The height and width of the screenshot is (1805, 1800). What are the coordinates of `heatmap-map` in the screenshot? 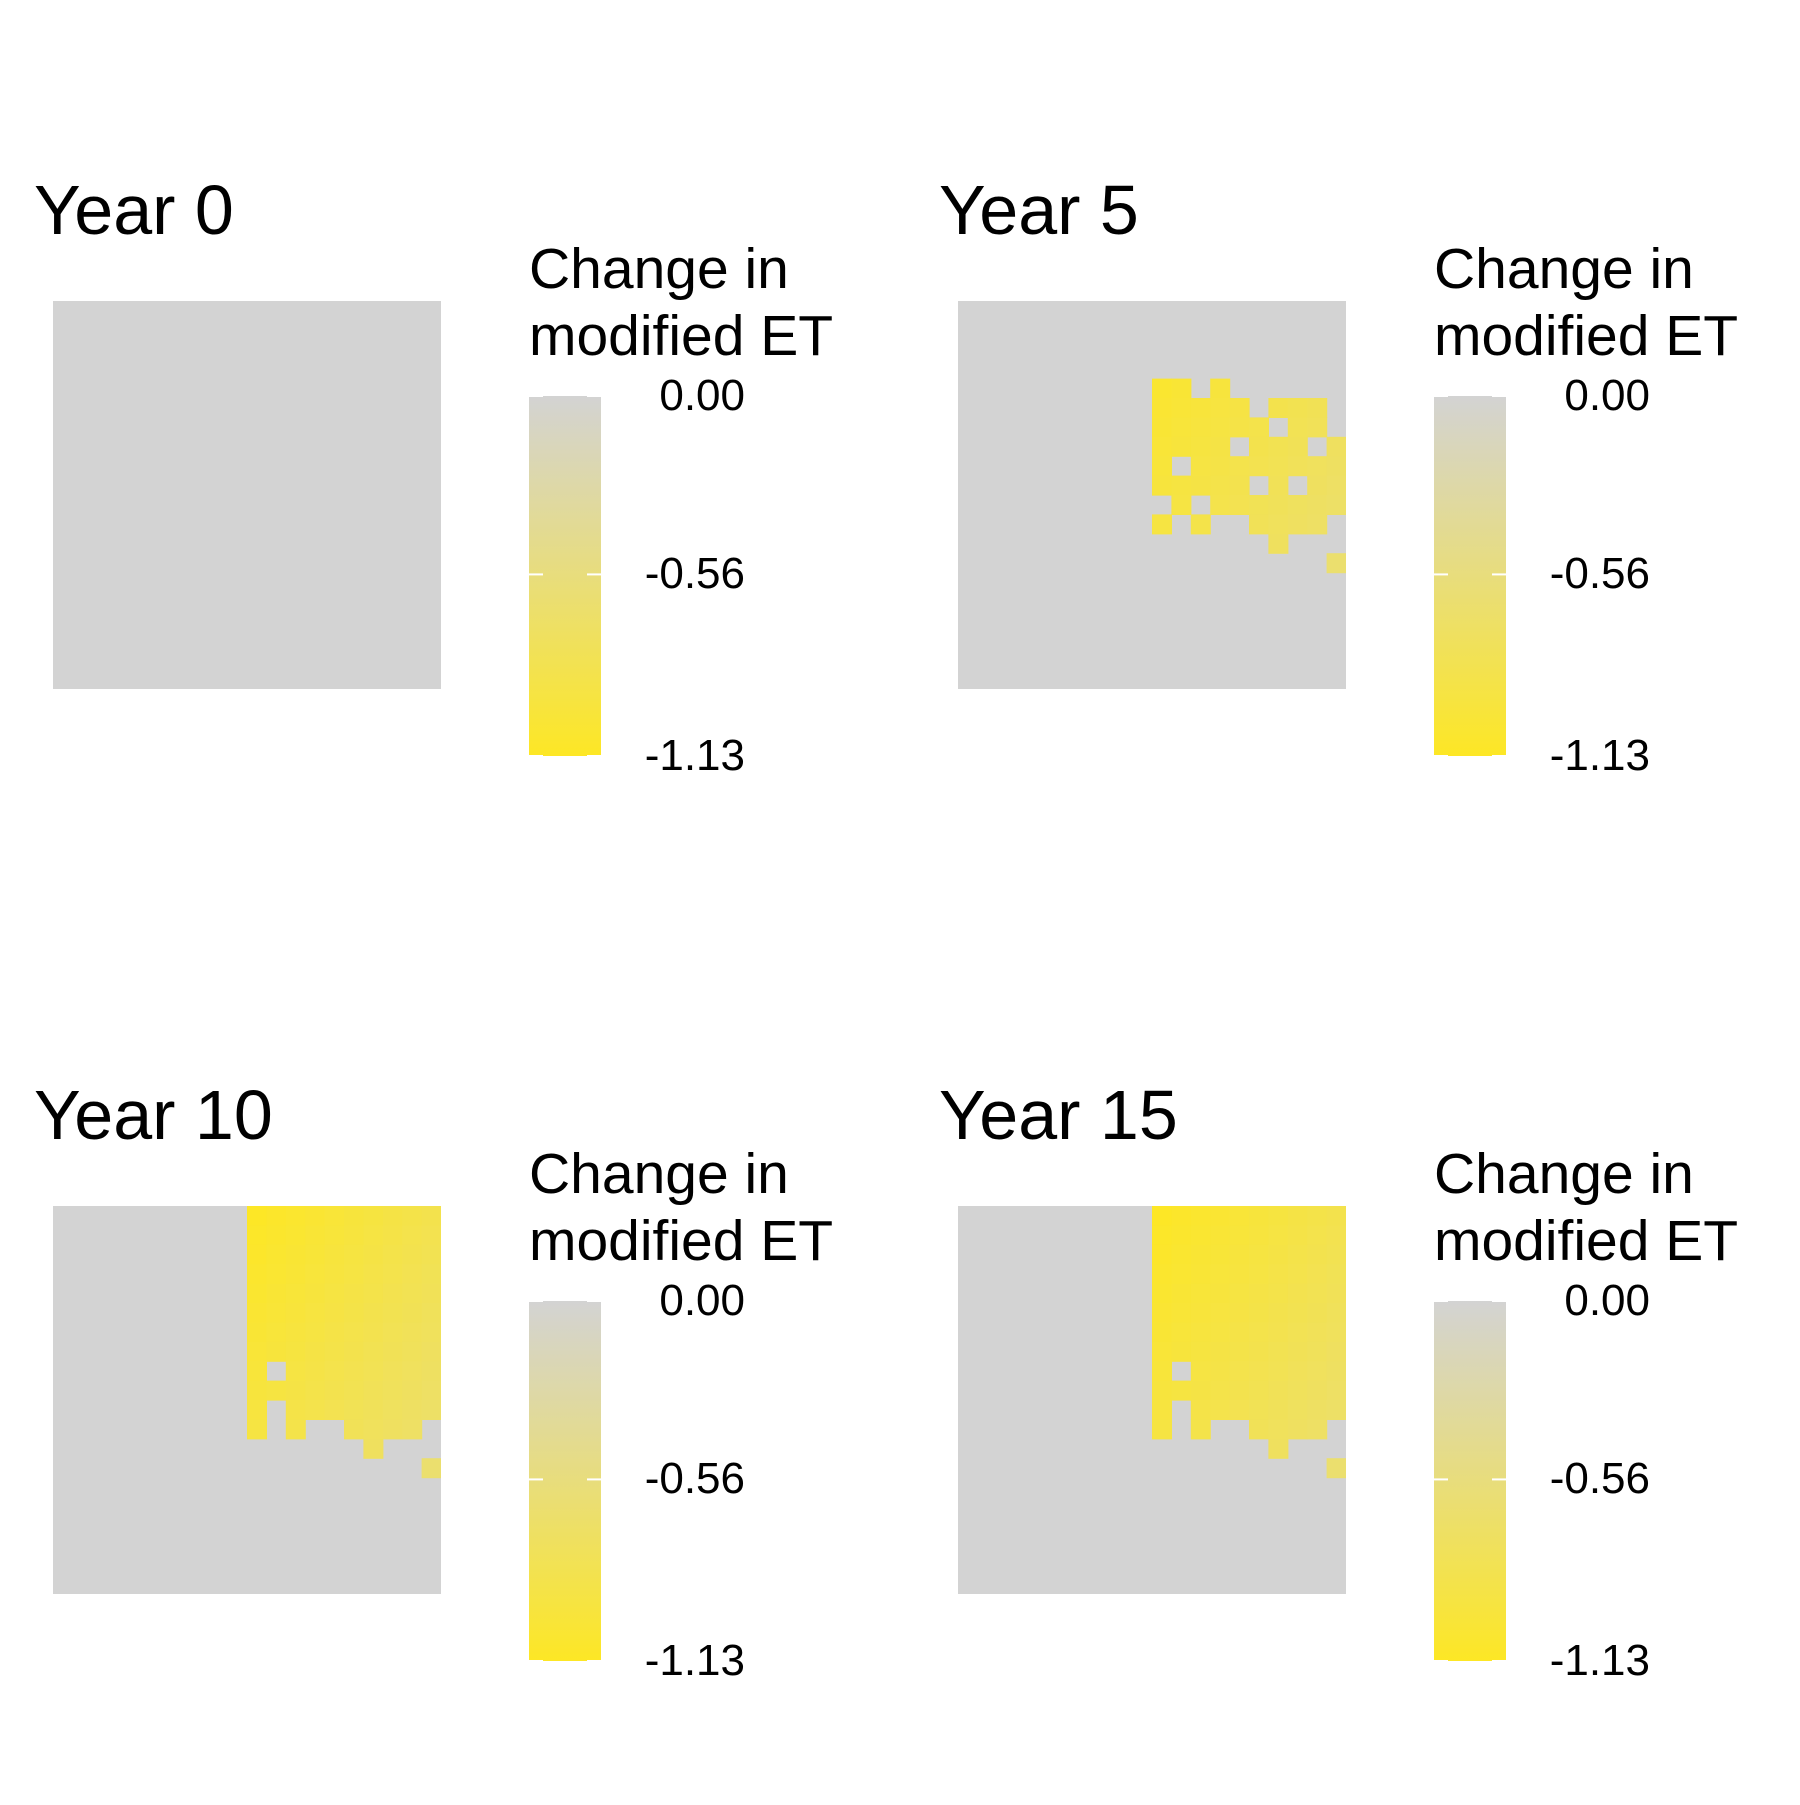 It's located at (1152, 495).